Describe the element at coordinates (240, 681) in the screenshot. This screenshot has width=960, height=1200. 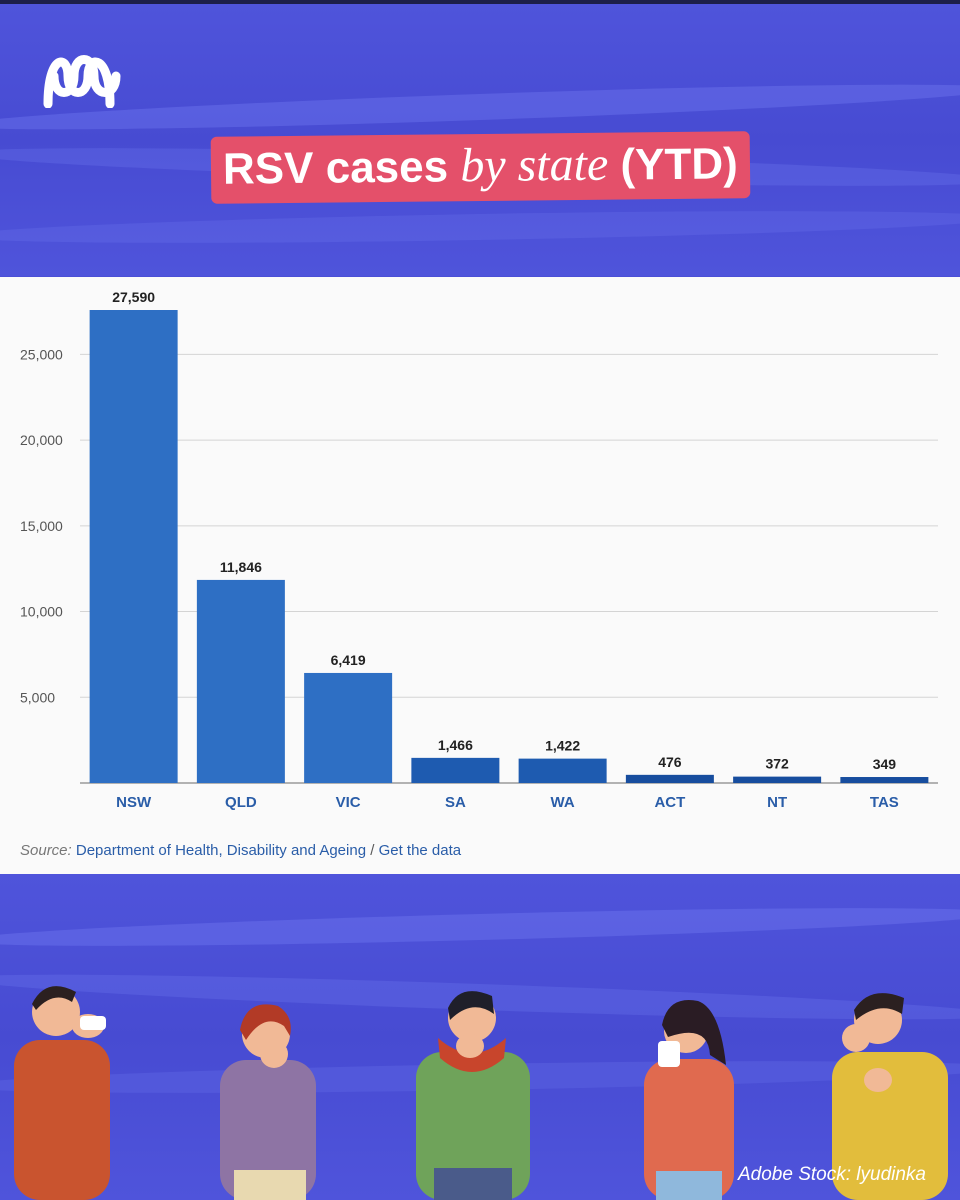
I see `bar-qld` at that location.